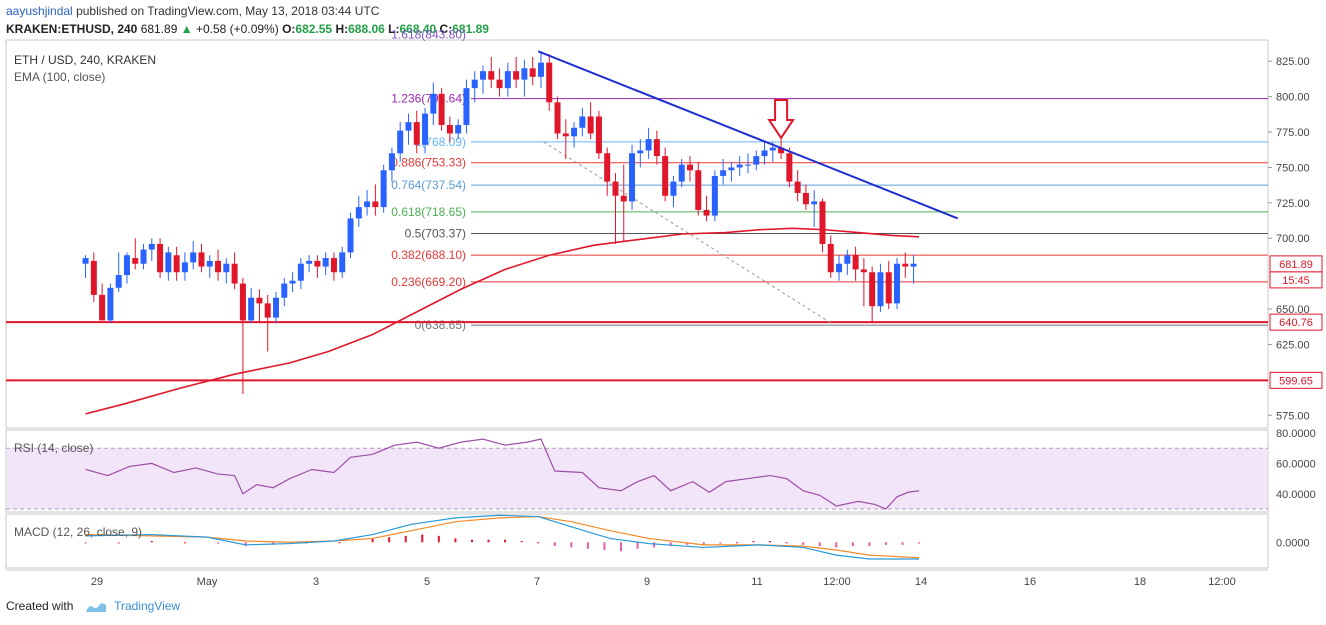 The height and width of the screenshot is (625, 1326). Describe the element at coordinates (1293, 204) in the screenshot. I see `price-tick-label: 725.00` at that location.